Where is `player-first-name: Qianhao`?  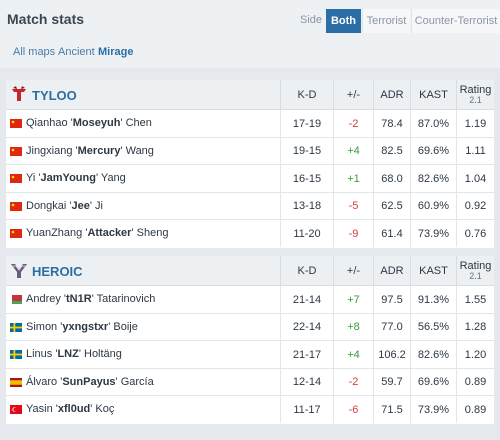 player-first-name: Qianhao is located at coordinates (47, 123).